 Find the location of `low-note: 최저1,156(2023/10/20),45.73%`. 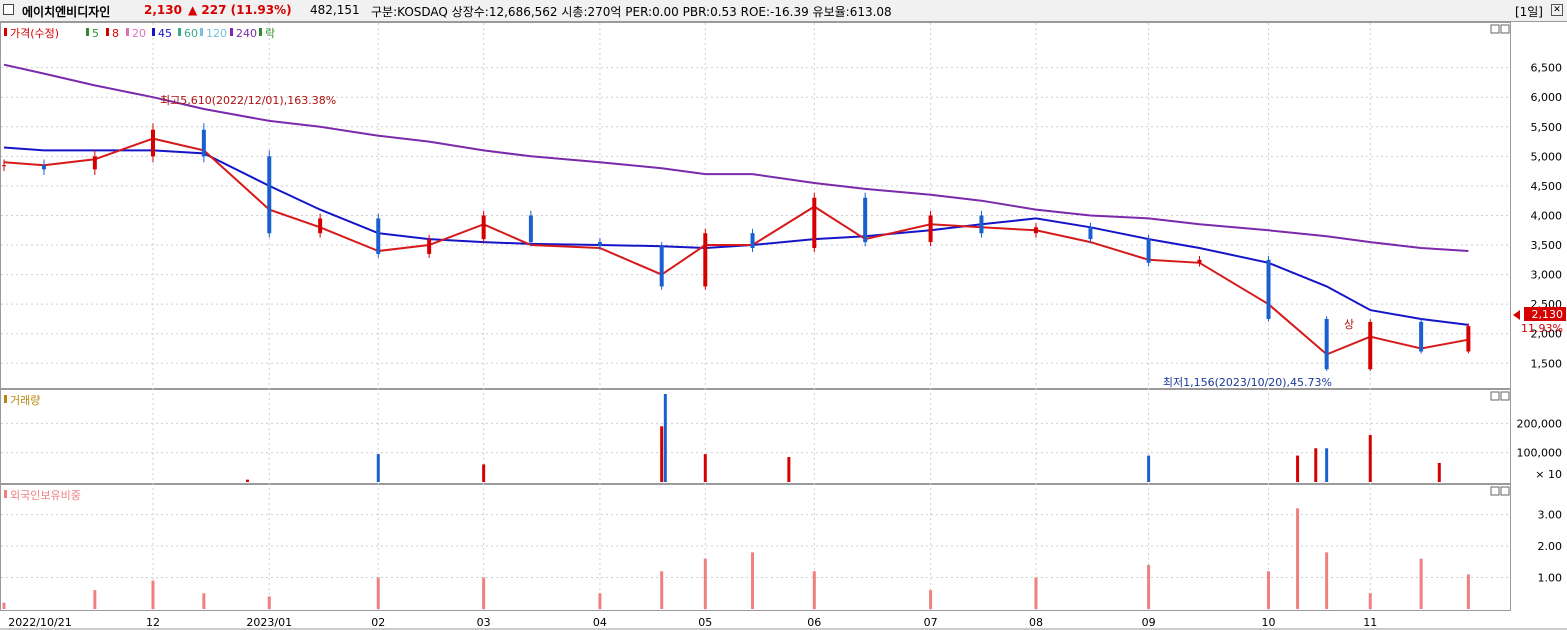

low-note: 최저1,156(2023/10/20),45.73% is located at coordinates (1247, 382).